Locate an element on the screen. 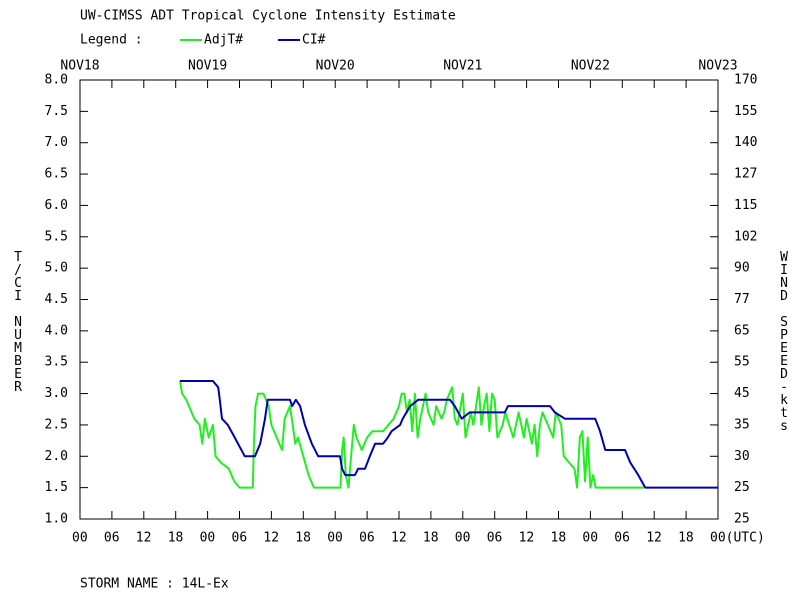  y-axis-label: T/CI NUMBER is located at coordinates (18, 321).